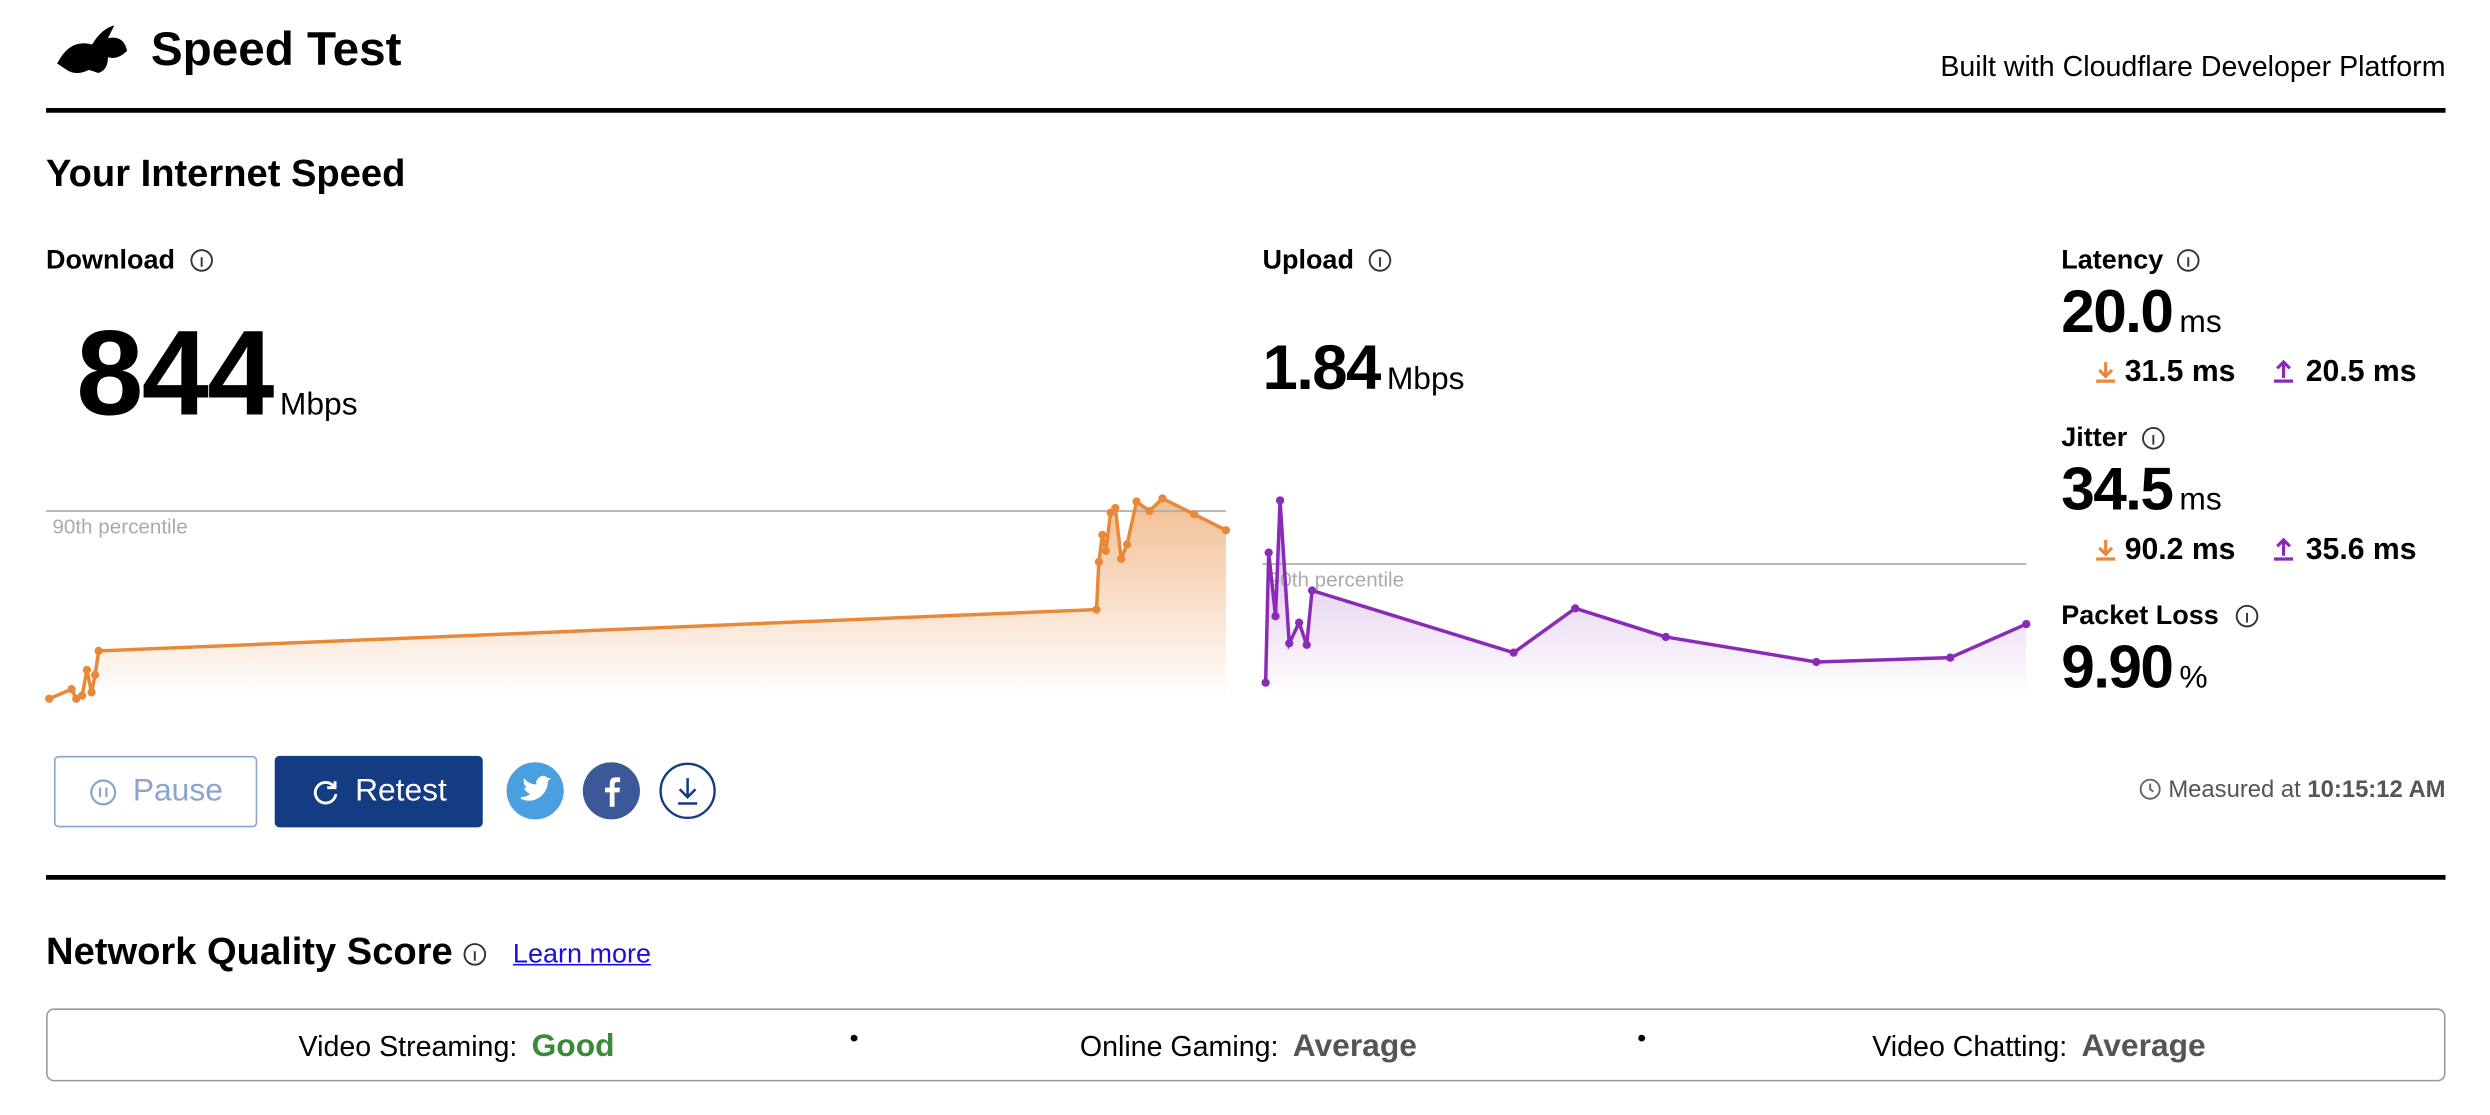 This screenshot has width=2490, height=1115. I want to click on quality-box, so click(1246, 1045).